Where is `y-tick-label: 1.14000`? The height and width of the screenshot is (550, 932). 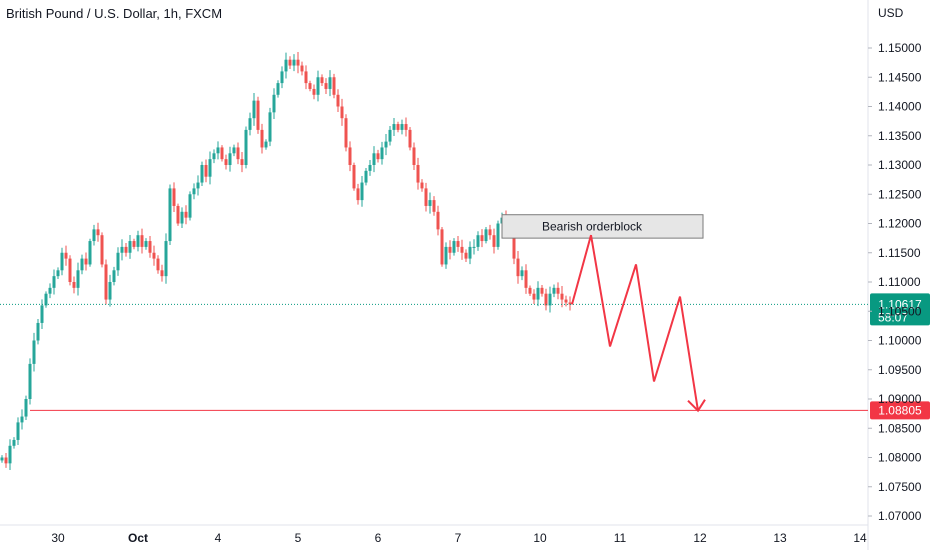
y-tick-label: 1.14000 is located at coordinates (900, 107).